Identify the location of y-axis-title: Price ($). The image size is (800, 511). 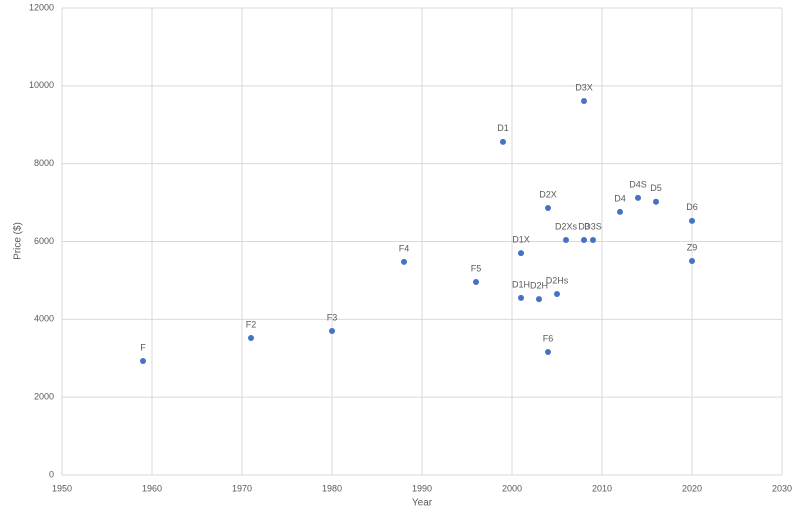
(18, 241).